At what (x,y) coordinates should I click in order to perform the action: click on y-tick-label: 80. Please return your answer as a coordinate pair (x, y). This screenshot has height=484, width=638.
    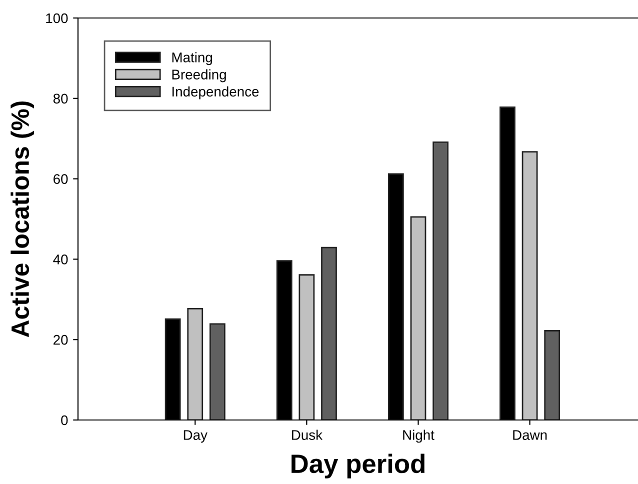
    Looking at the image, I should click on (60, 99).